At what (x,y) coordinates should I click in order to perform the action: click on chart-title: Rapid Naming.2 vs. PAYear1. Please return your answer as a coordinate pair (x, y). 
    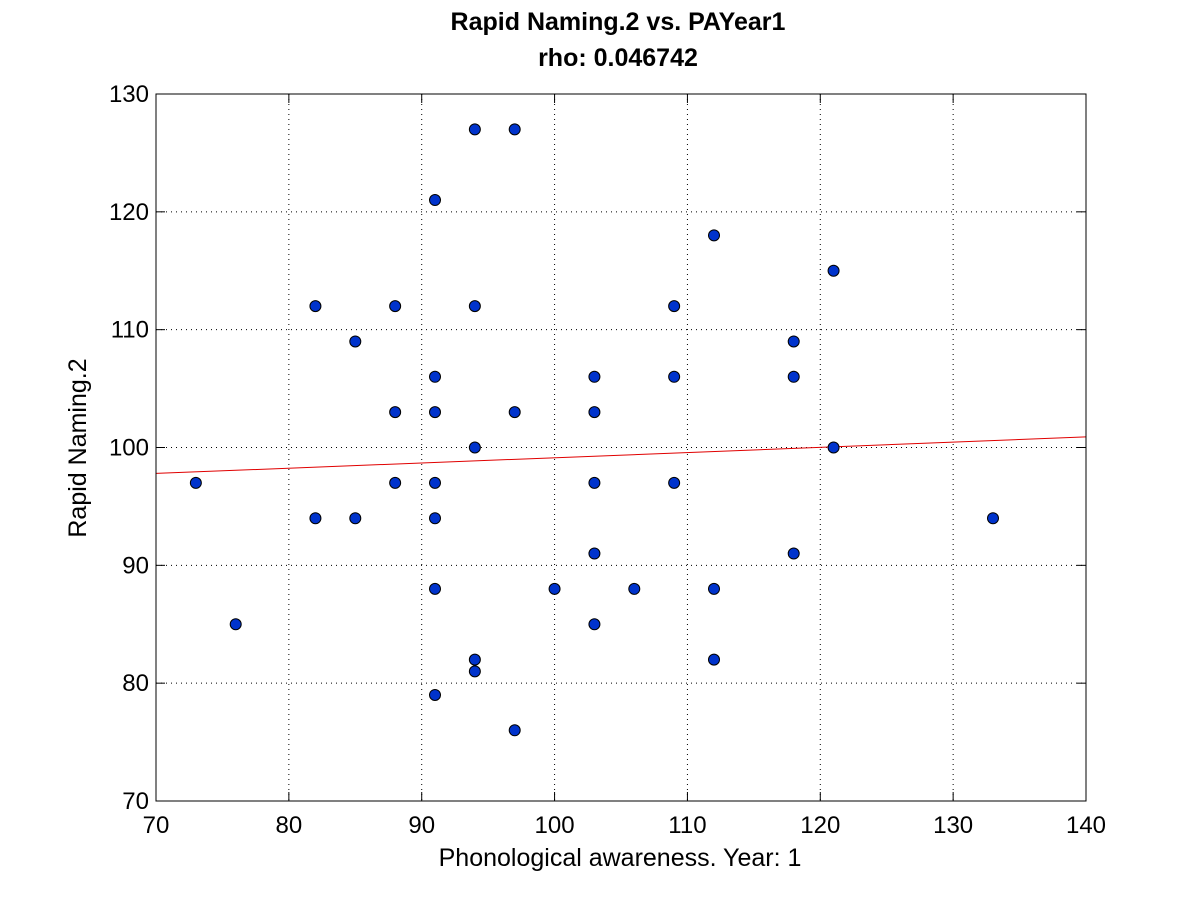
    Looking at the image, I should click on (618, 22).